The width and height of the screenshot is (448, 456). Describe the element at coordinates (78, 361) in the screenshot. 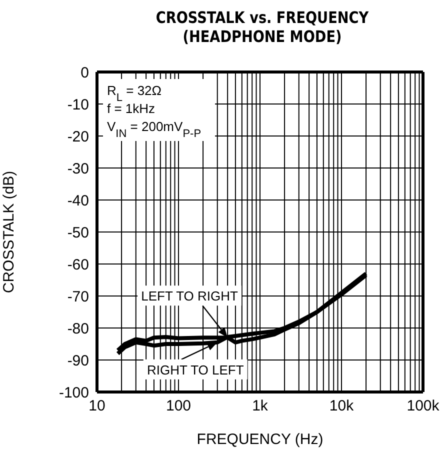

I see `y-tick-label: -90` at that location.